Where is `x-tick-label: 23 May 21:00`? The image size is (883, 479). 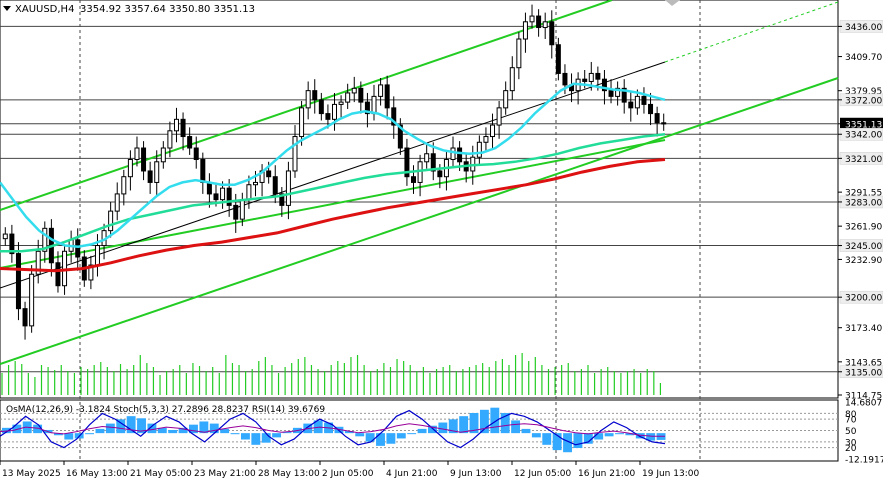
x-tick-label: 23 May 21:00 is located at coordinates (225, 474).